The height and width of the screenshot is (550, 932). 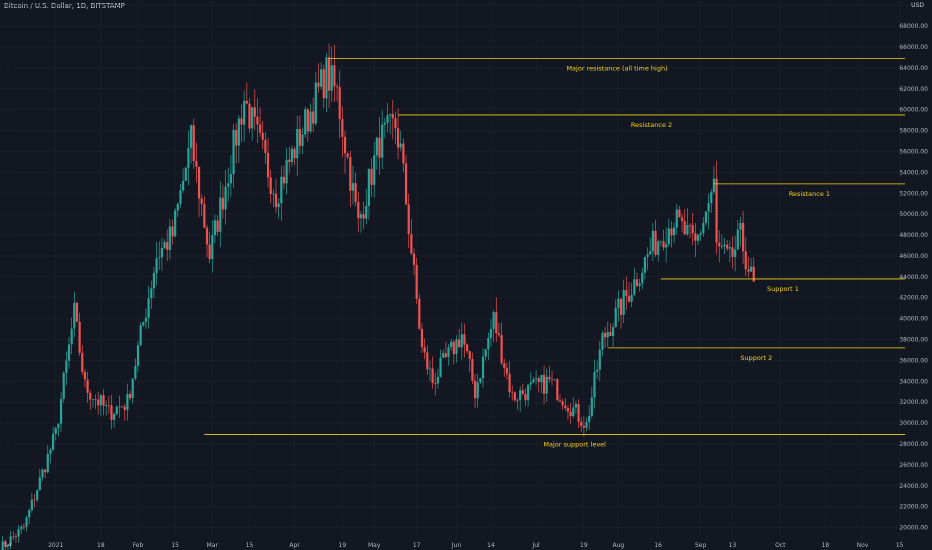 What do you see at coordinates (8, 545) in the screenshot?
I see `time-tick-label: 14` at bounding box center [8, 545].